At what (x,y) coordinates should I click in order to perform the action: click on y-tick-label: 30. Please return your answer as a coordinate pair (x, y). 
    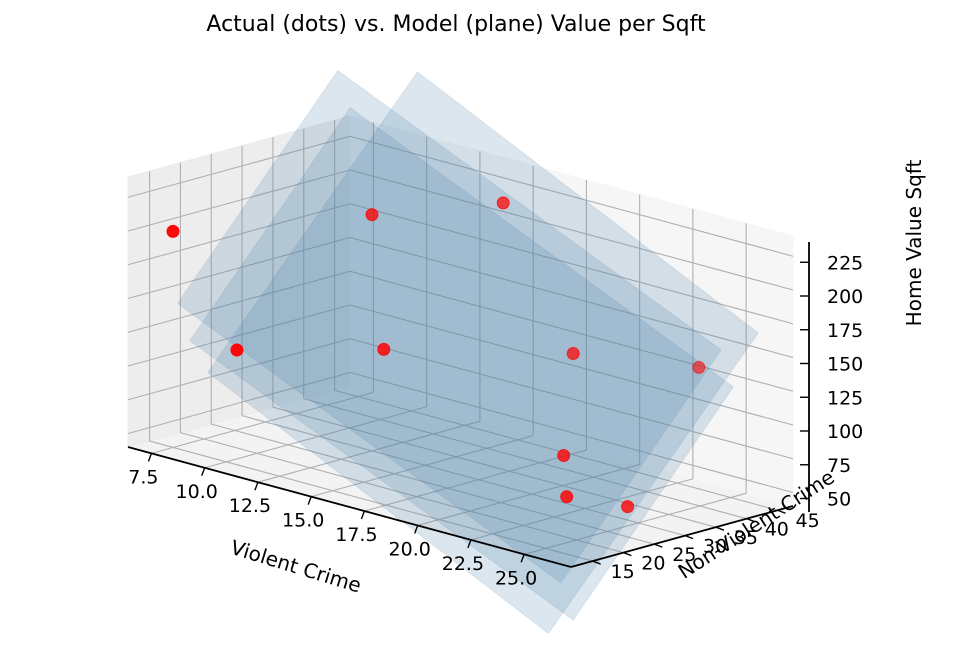
    Looking at the image, I should click on (715, 547).